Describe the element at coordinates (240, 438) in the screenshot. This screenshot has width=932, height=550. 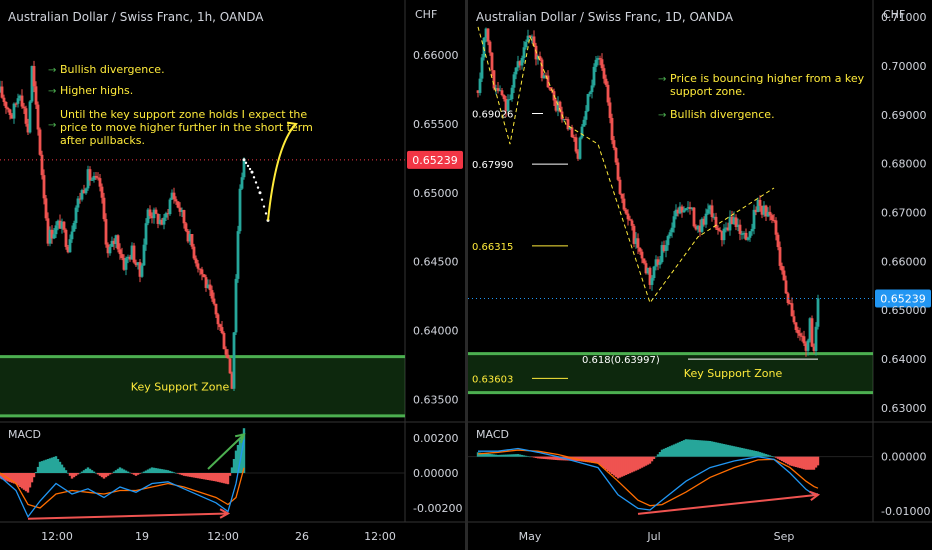
I see `macd-higher-high-arrow-head` at that location.